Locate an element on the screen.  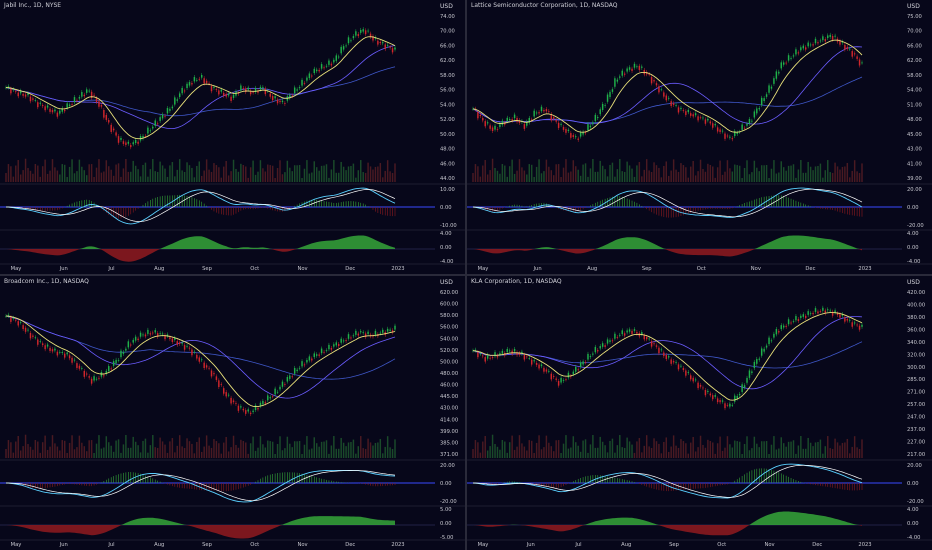
hist-tick-label: -5.00 is located at coordinates (446, 538).